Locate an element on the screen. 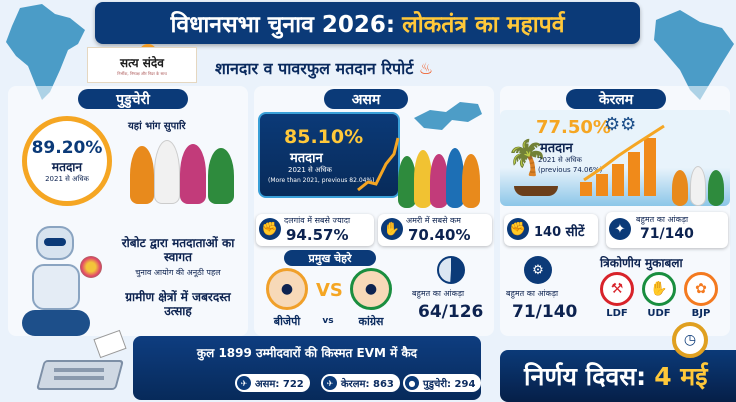  kerala-compare-en: (previous 74.06%) is located at coordinates (570, 170).